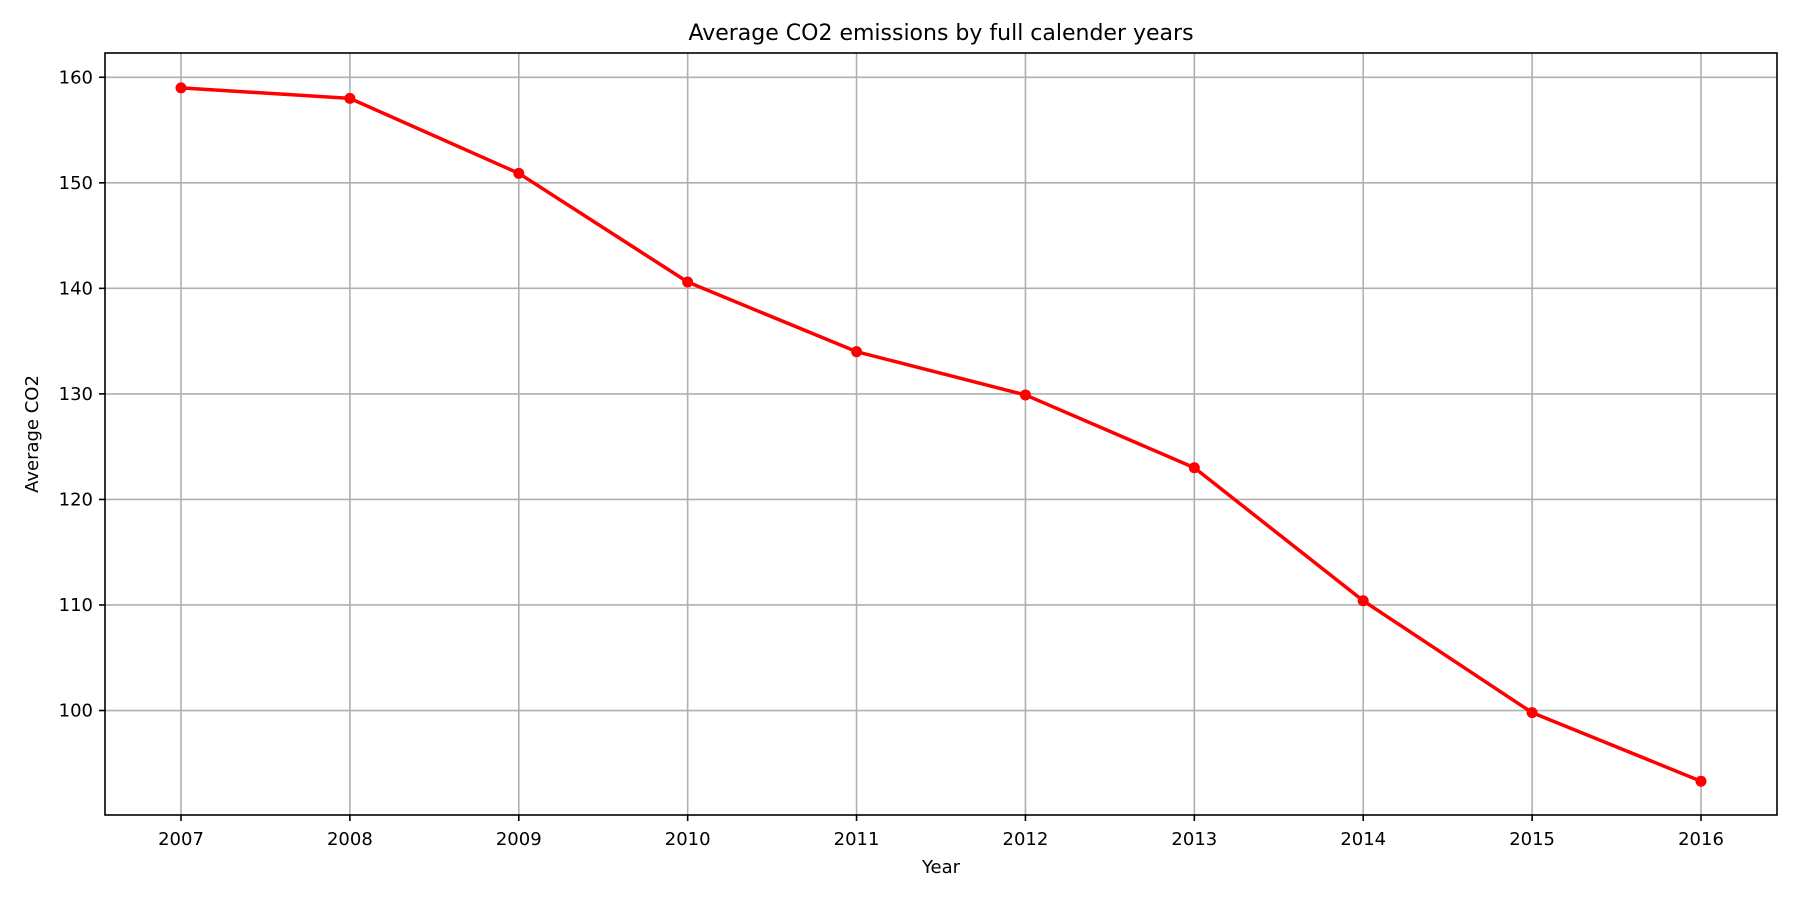  What do you see at coordinates (1363, 839) in the screenshot?
I see `x-tick-label: 2014` at bounding box center [1363, 839].